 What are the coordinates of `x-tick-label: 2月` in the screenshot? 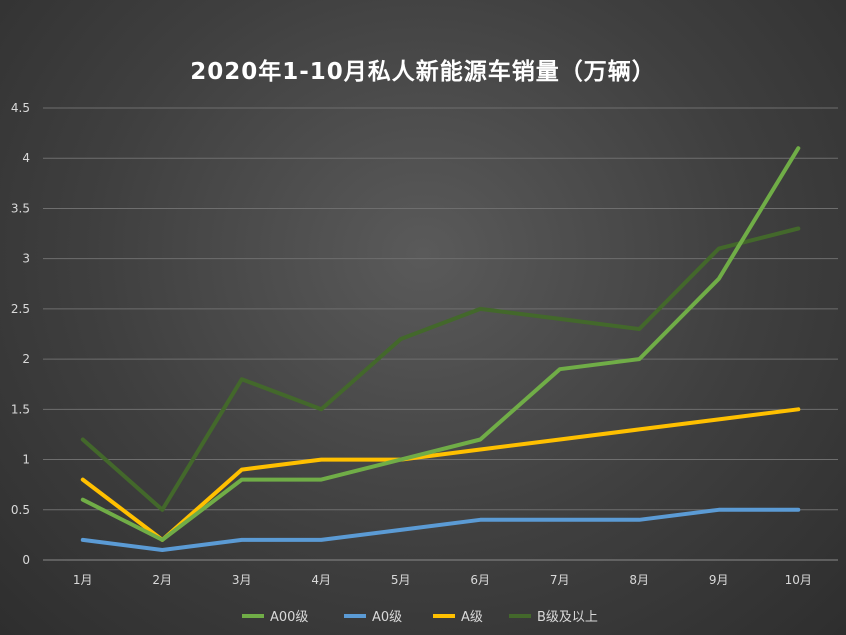 It's located at (162, 580).